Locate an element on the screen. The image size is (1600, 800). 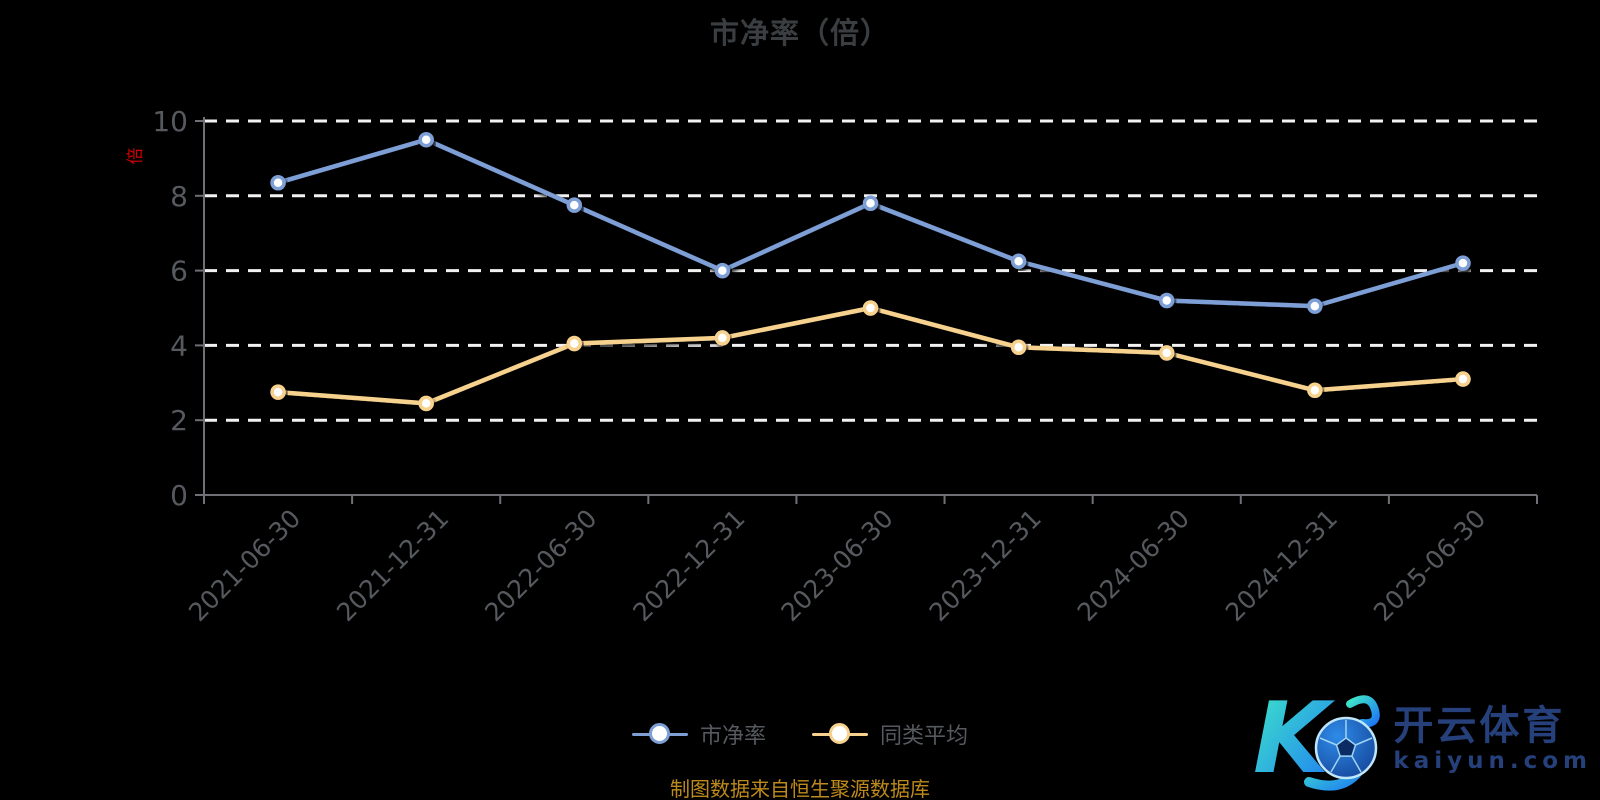
svg-text: 2023-12-31 is located at coordinates (985, 565).